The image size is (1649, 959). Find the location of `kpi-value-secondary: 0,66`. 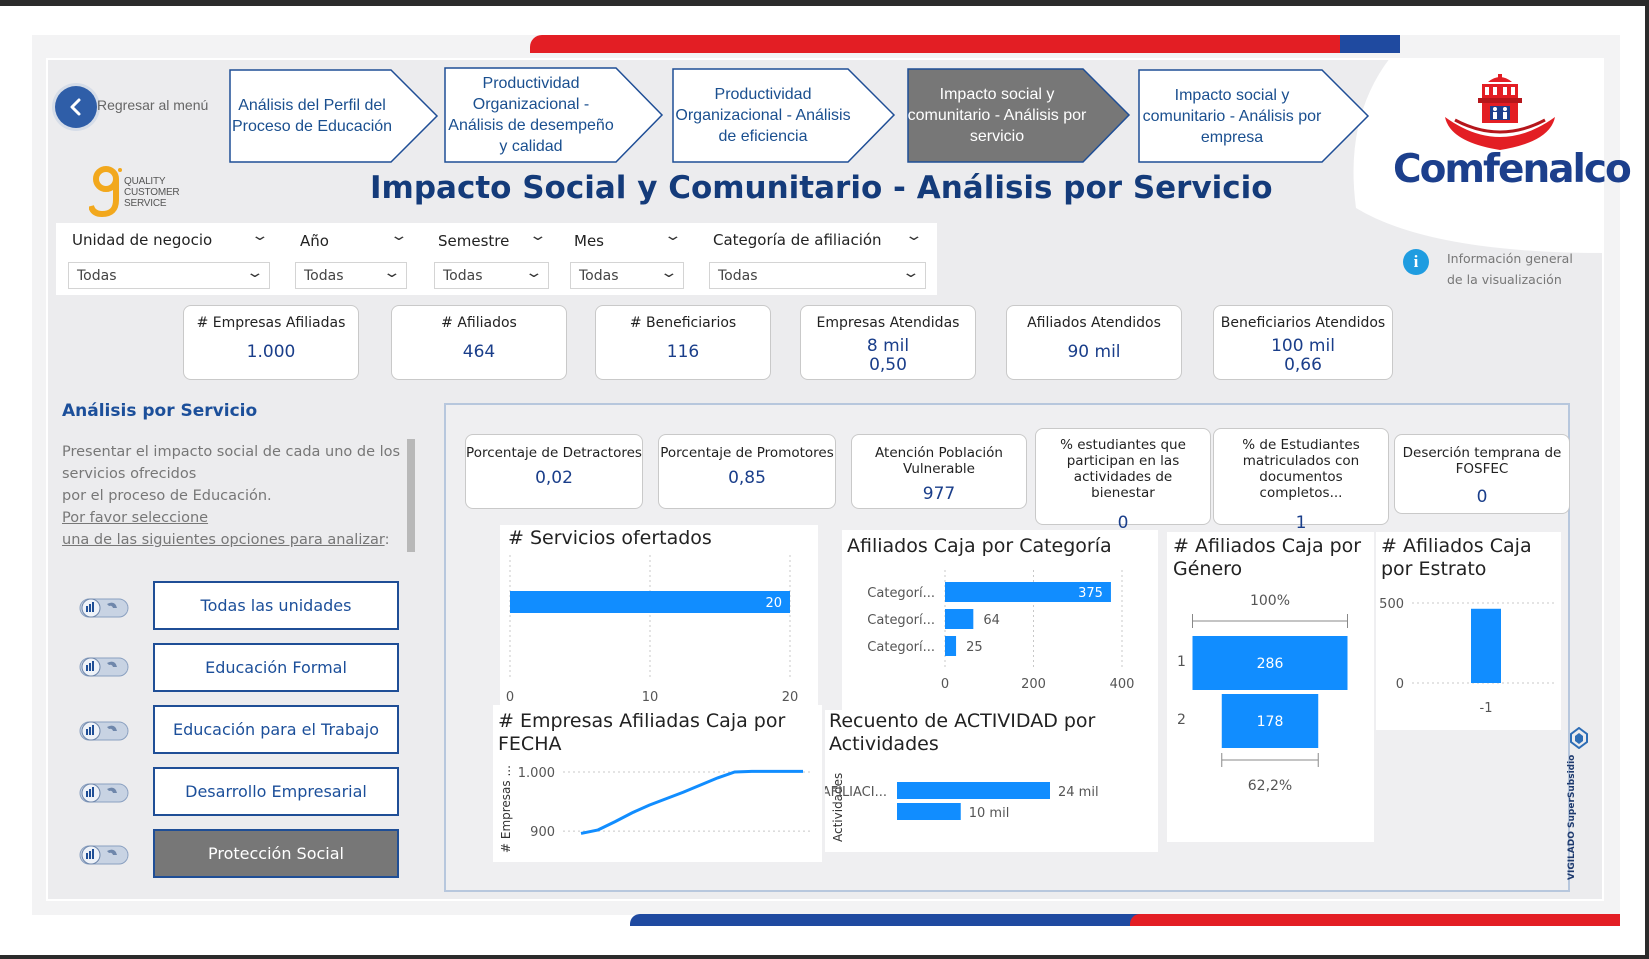

kpi-value-secondary: 0,66 is located at coordinates (1303, 365).